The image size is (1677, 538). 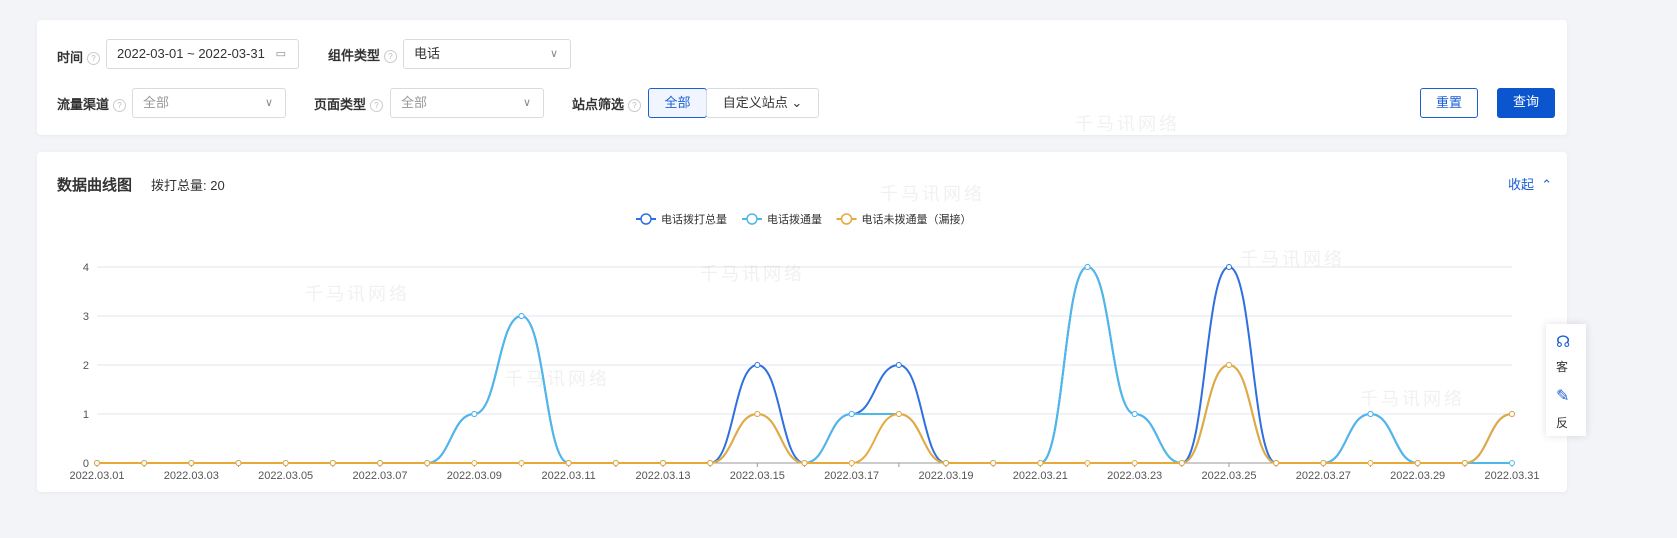 I want to click on y-tick-label: 0, so click(x=86, y=464).